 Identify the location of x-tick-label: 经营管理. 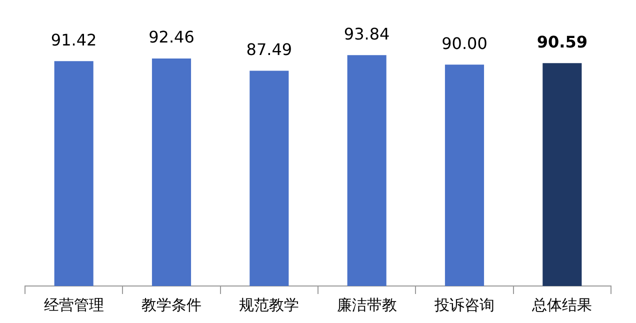
(74, 305).